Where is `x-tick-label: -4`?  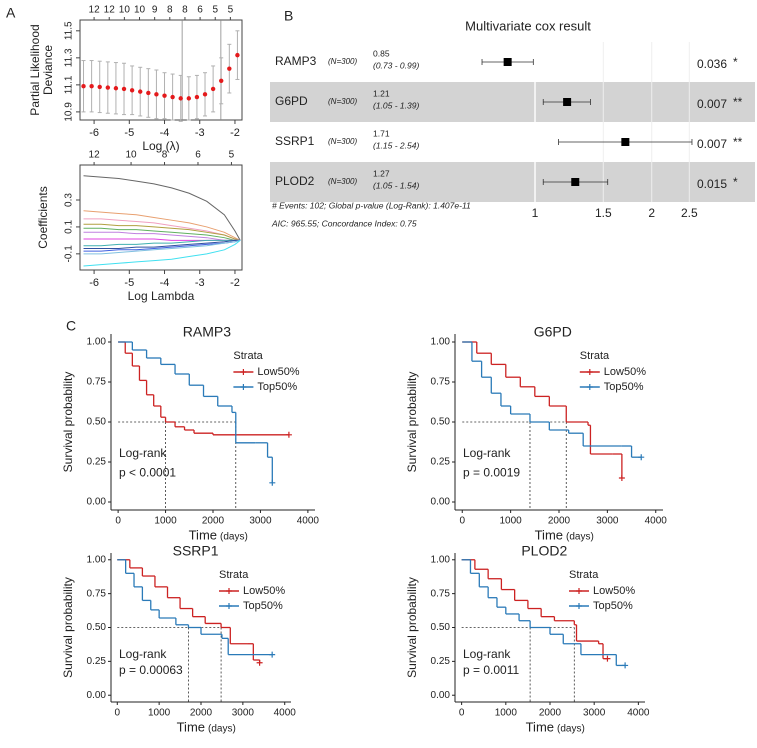
x-tick-label: -4 is located at coordinates (165, 133).